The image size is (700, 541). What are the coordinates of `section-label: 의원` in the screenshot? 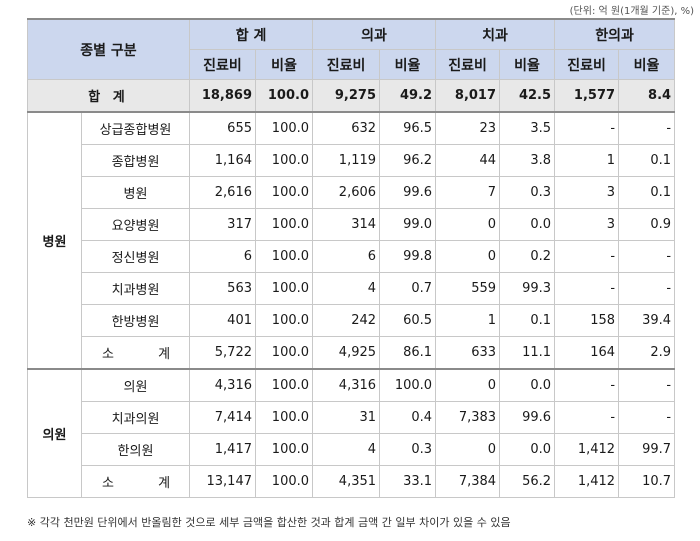 It's located at (54, 433).